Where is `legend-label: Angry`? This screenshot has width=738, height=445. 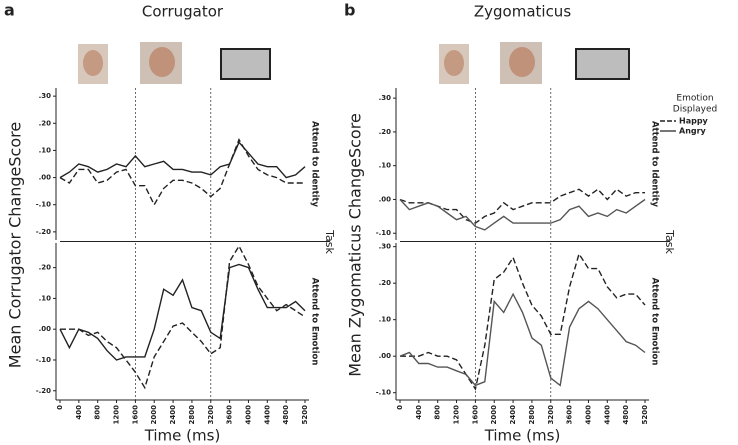 legend-label: Angry is located at coordinates (693, 131).